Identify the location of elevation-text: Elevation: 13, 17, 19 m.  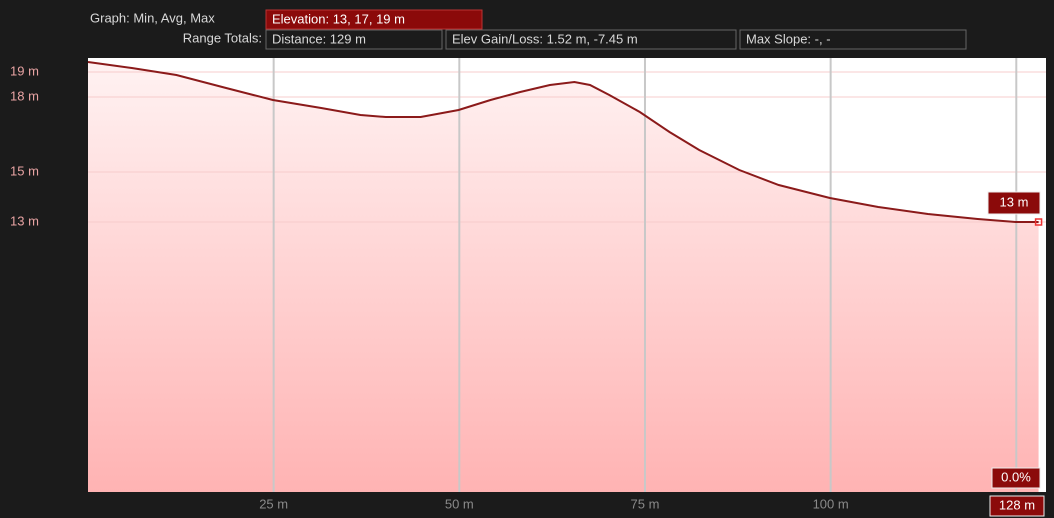
(338, 18).